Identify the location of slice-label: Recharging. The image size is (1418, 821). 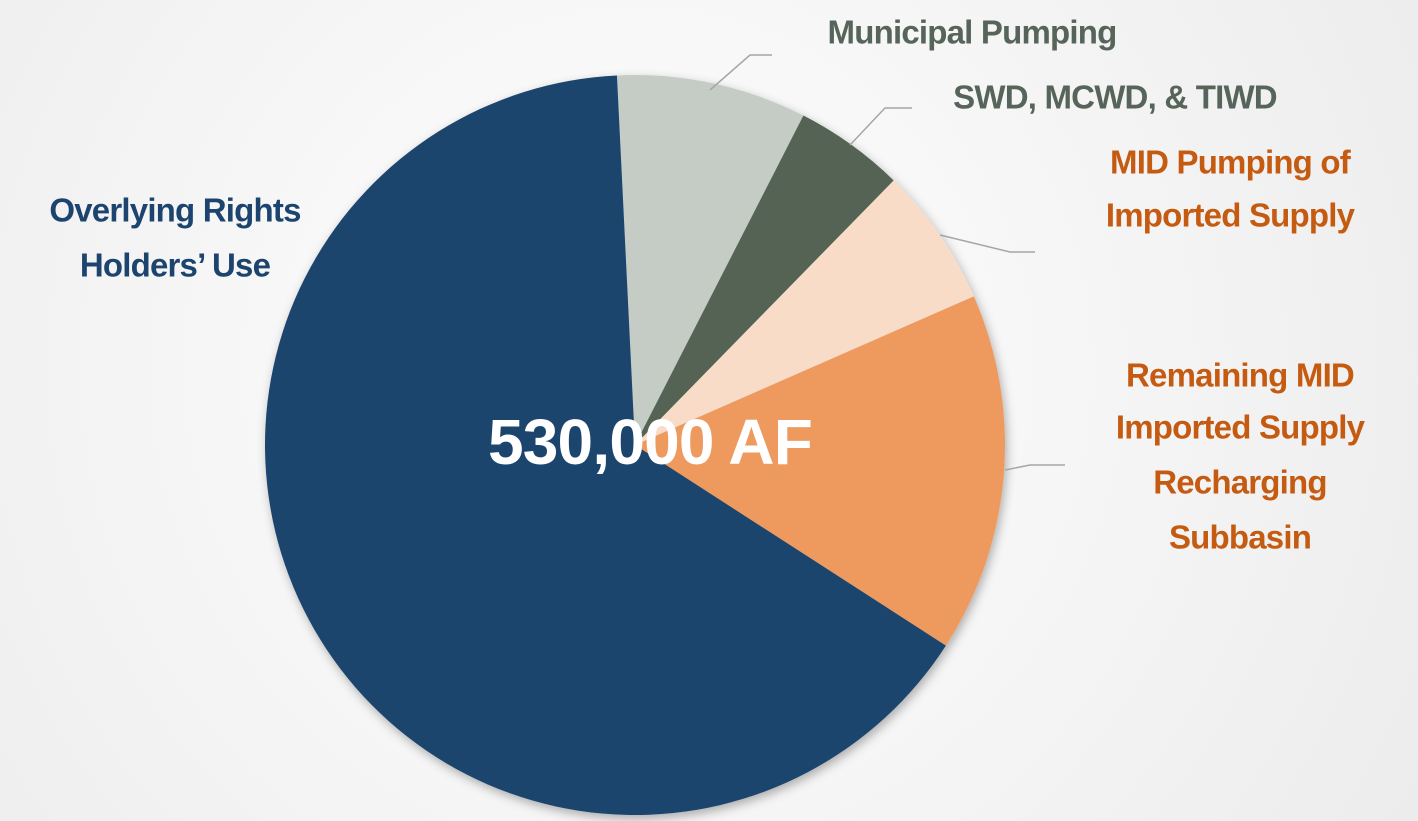
(1240, 482).